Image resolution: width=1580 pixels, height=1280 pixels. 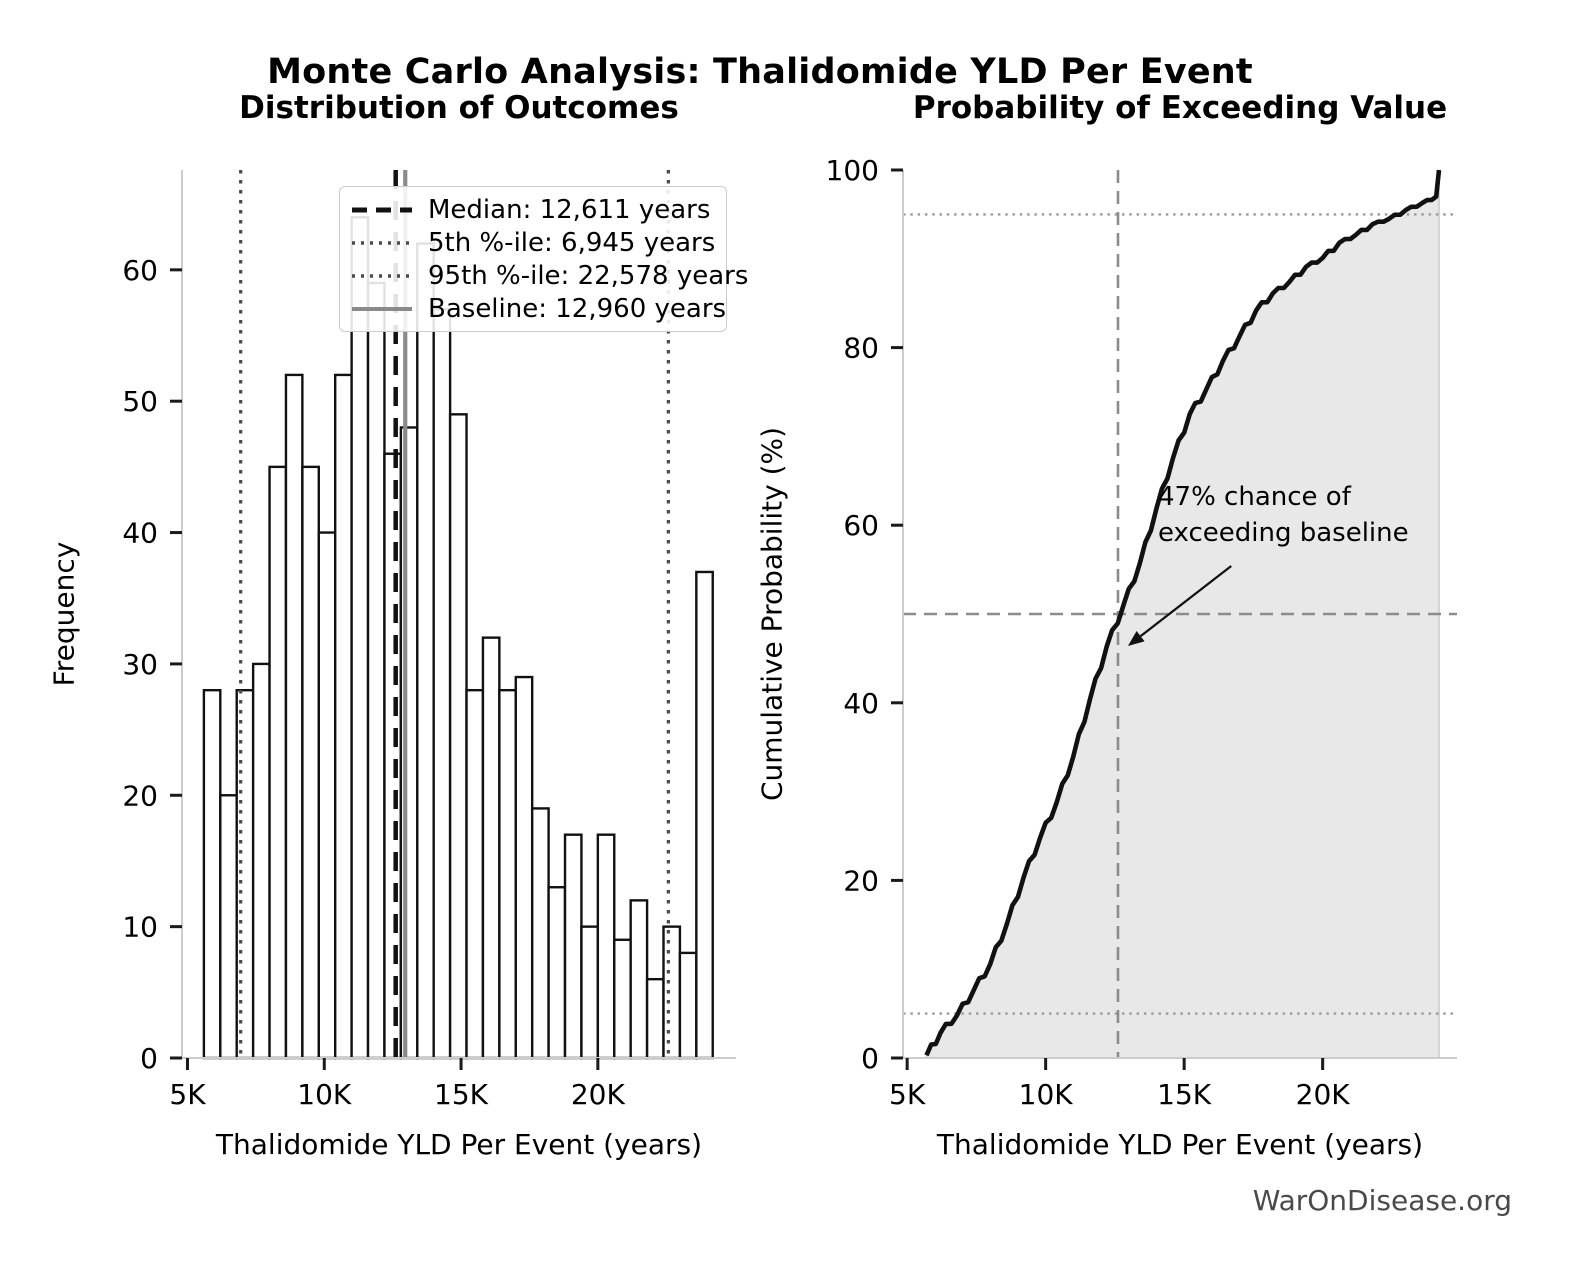 I want to click on legend-swatch-dashed-black, so click(x=382, y=209).